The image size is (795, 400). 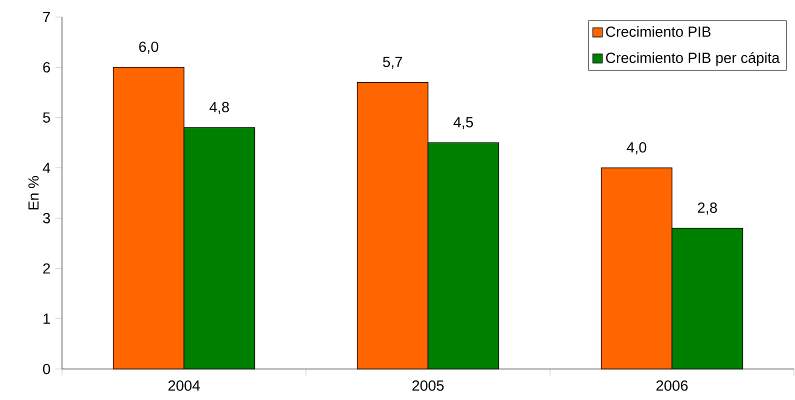 What do you see at coordinates (46, 167) in the screenshot?
I see `y-tick-label: 4` at bounding box center [46, 167].